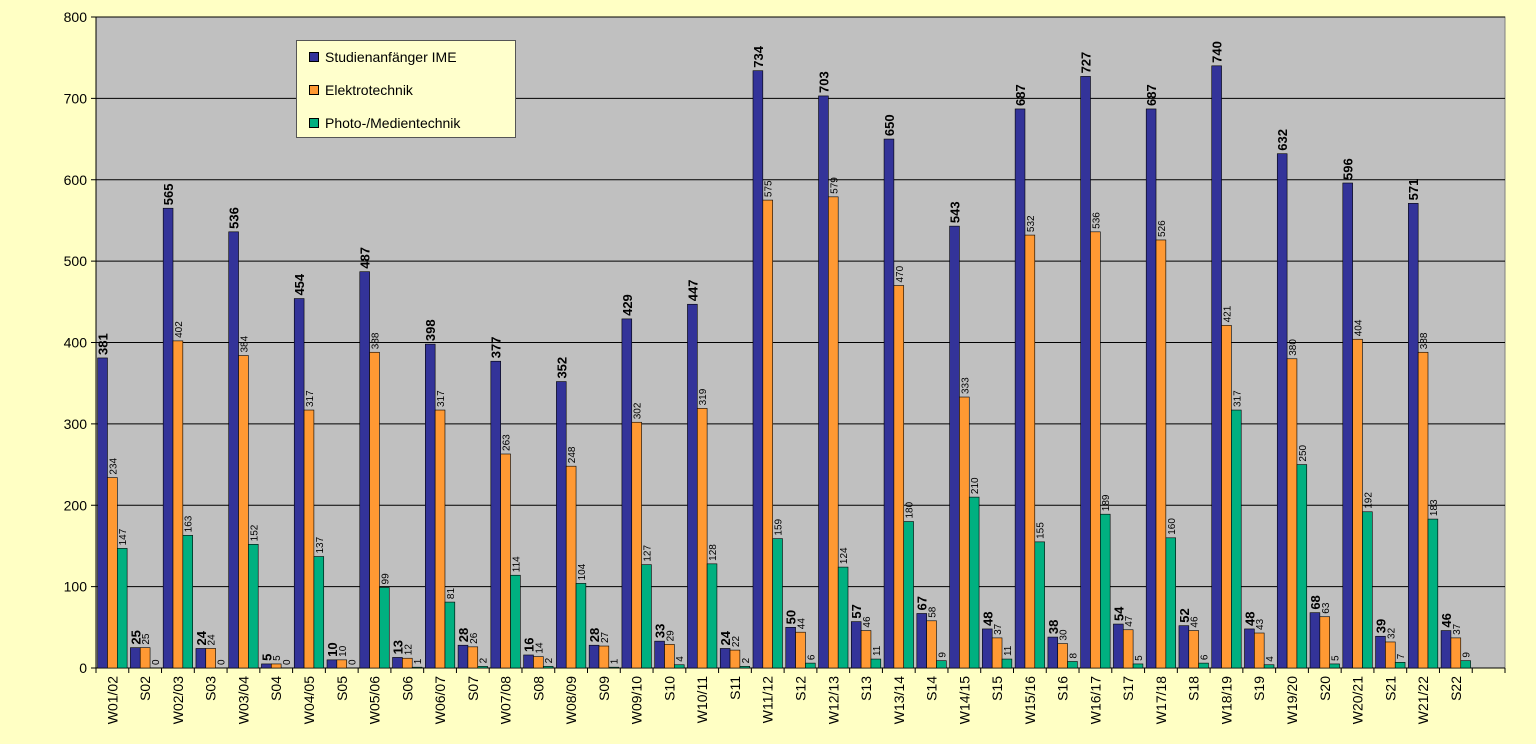 The height and width of the screenshot is (744, 1536). I want to click on legend-item-elektrotechnik: Elektrotechnik, so click(361, 90).